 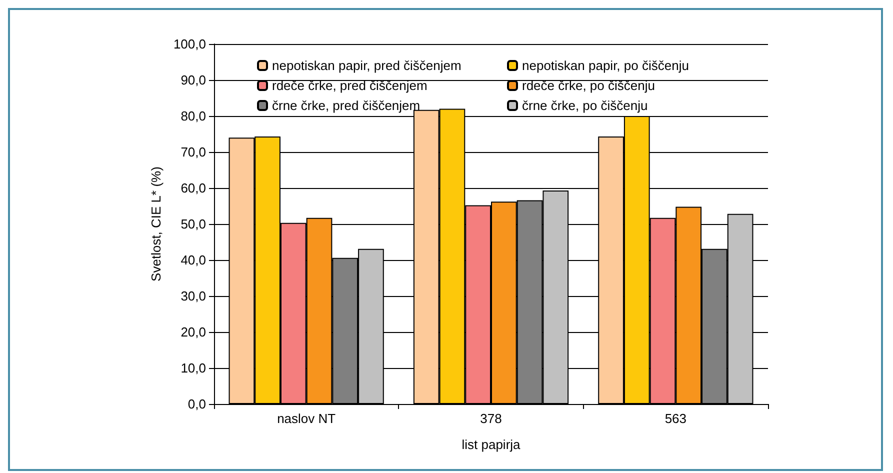 What do you see at coordinates (193, 116) in the screenshot?
I see `y-tick-label: 80,0` at bounding box center [193, 116].